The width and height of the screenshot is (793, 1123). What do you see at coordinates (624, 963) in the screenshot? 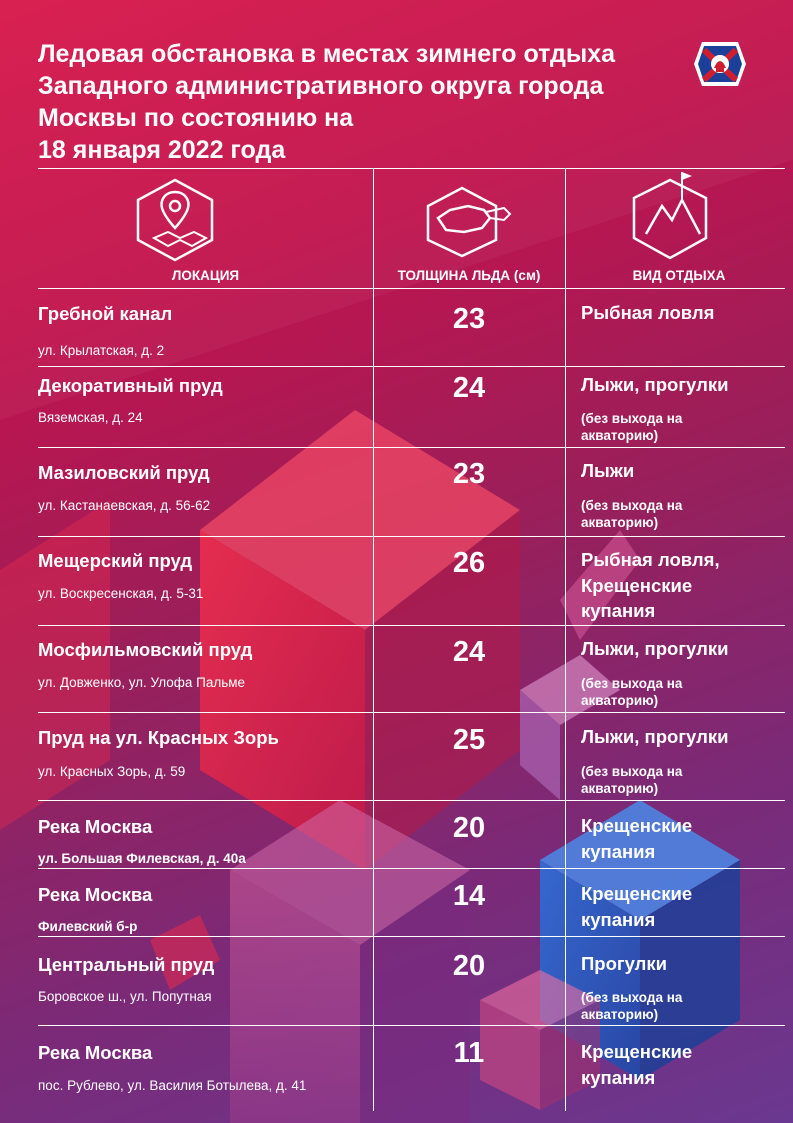
I see `activity-line: Прогулки` at bounding box center [624, 963].